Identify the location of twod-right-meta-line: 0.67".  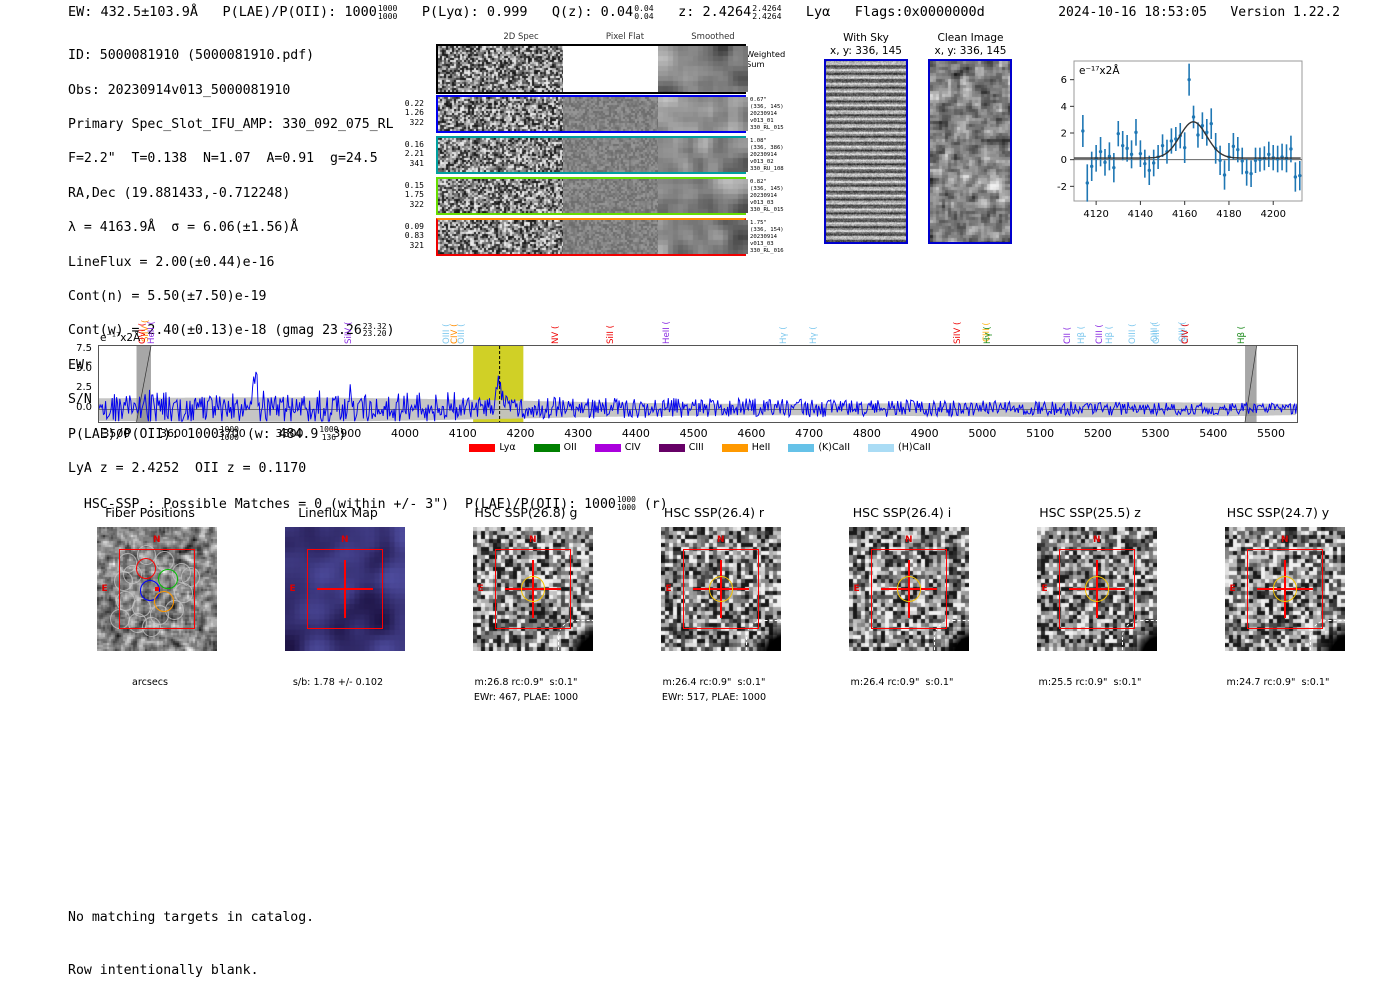
(758, 100).